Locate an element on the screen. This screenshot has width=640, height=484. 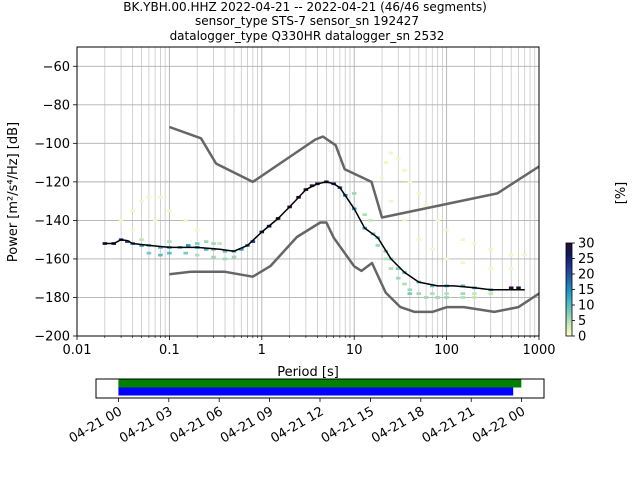
high-noise-model-line is located at coordinates (354, 172).